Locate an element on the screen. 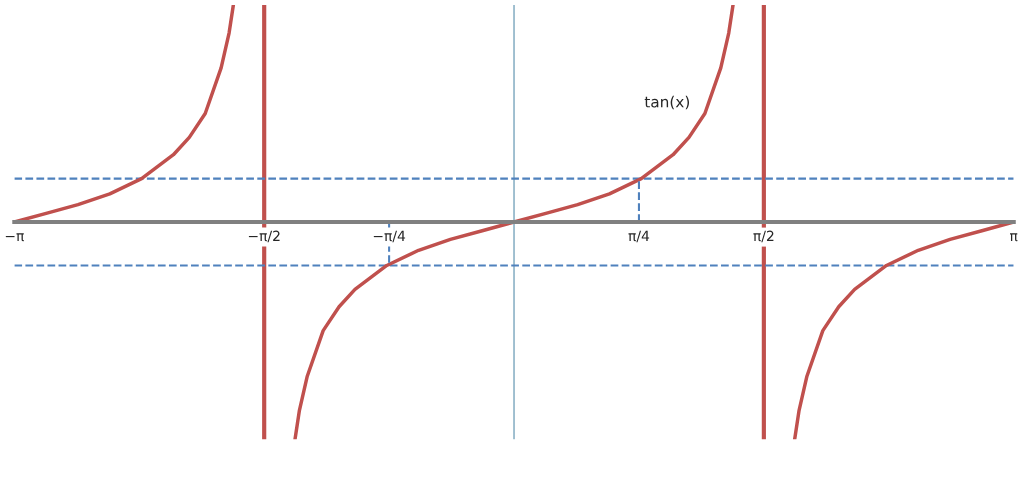 This screenshot has width=1026, height=488. x-tick-label: −π/2 is located at coordinates (264, 236).